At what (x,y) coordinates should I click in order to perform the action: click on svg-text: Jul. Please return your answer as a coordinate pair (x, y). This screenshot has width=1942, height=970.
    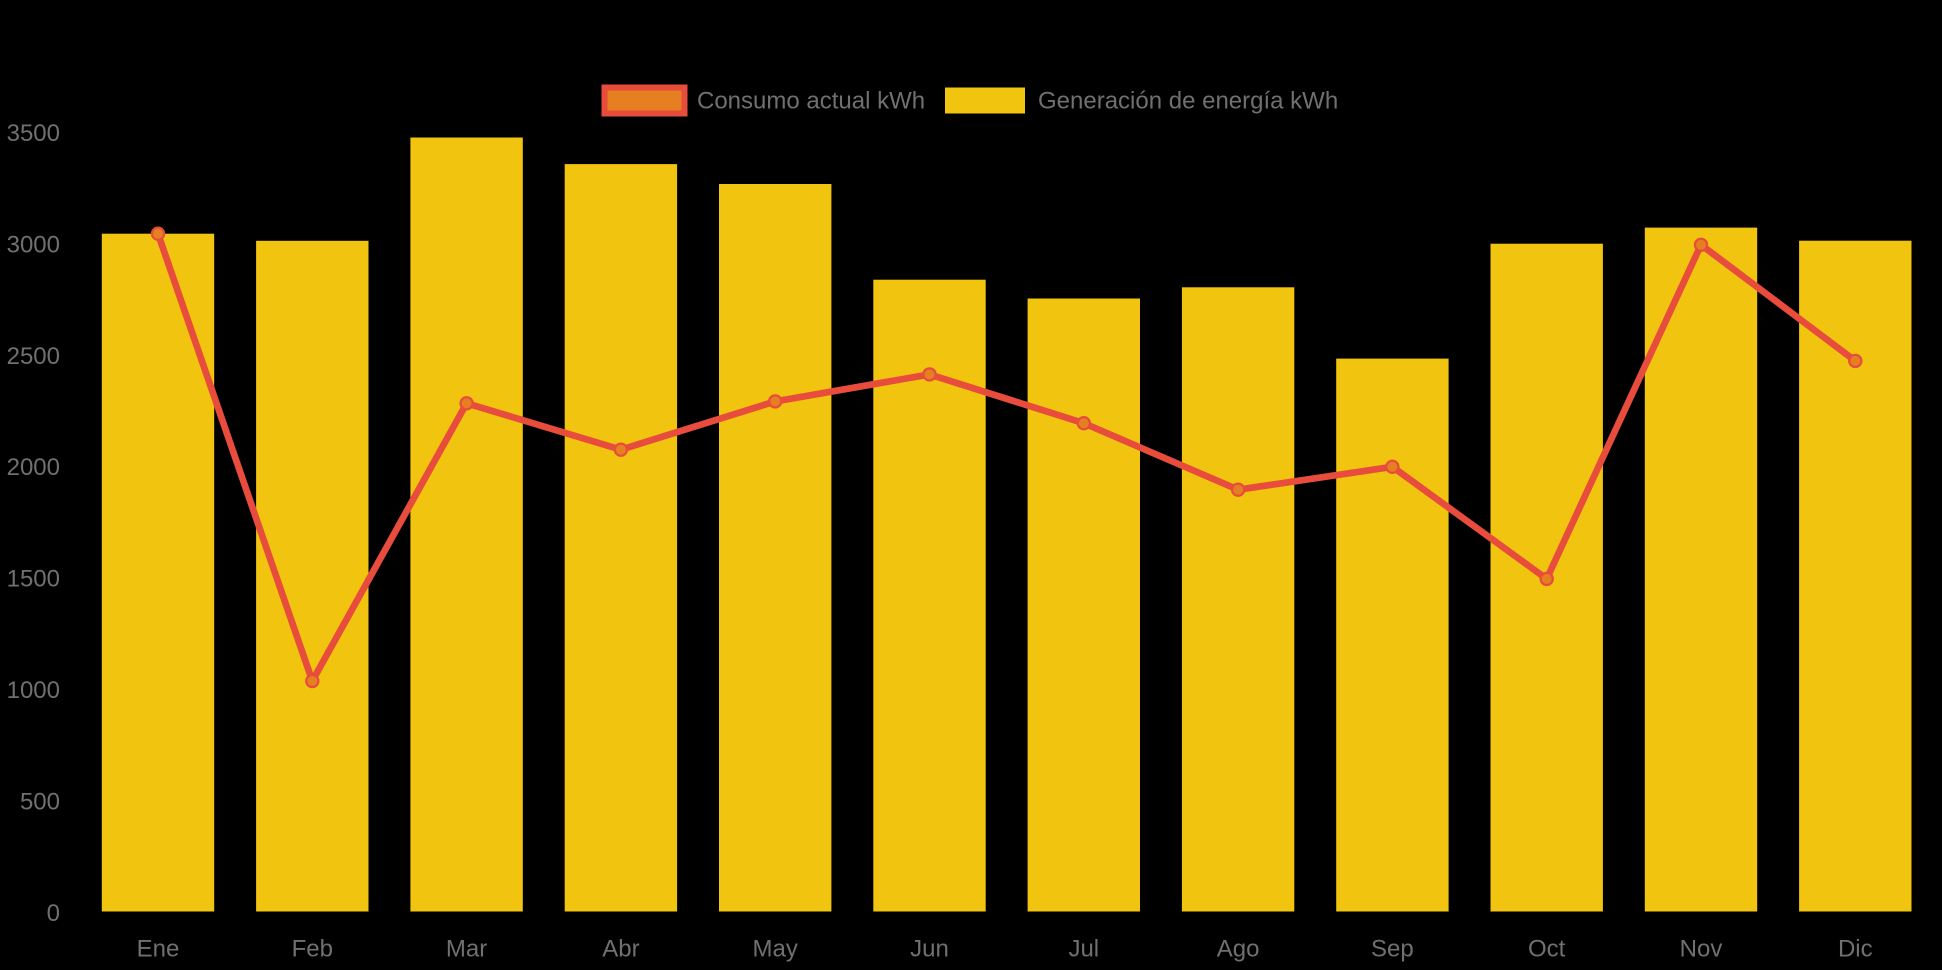
    Looking at the image, I should click on (1083, 949).